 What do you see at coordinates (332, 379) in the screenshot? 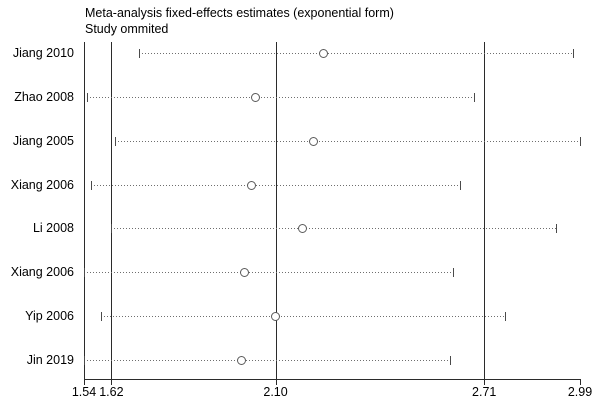
I see `x-axis-line` at bounding box center [332, 379].